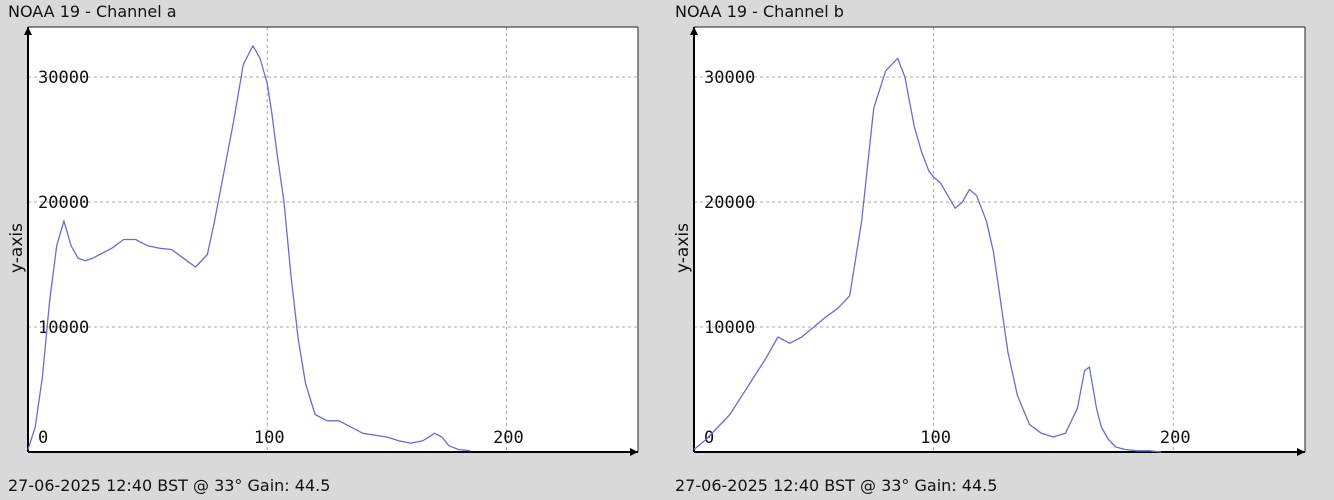  I want to click on chart-title: NOAA 19 - Channel a, so click(92, 11).